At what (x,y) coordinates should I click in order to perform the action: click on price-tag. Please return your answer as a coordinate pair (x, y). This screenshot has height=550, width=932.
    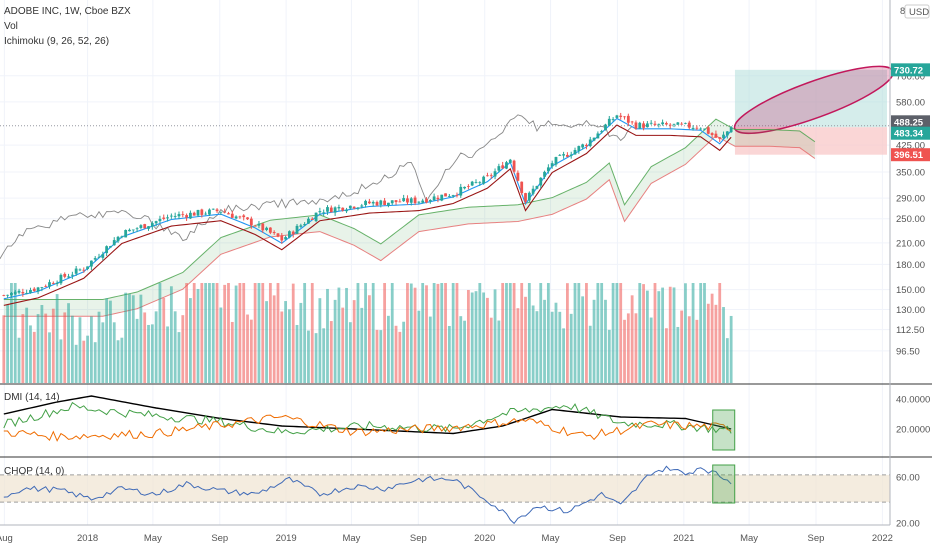
    Looking at the image, I should click on (910, 155).